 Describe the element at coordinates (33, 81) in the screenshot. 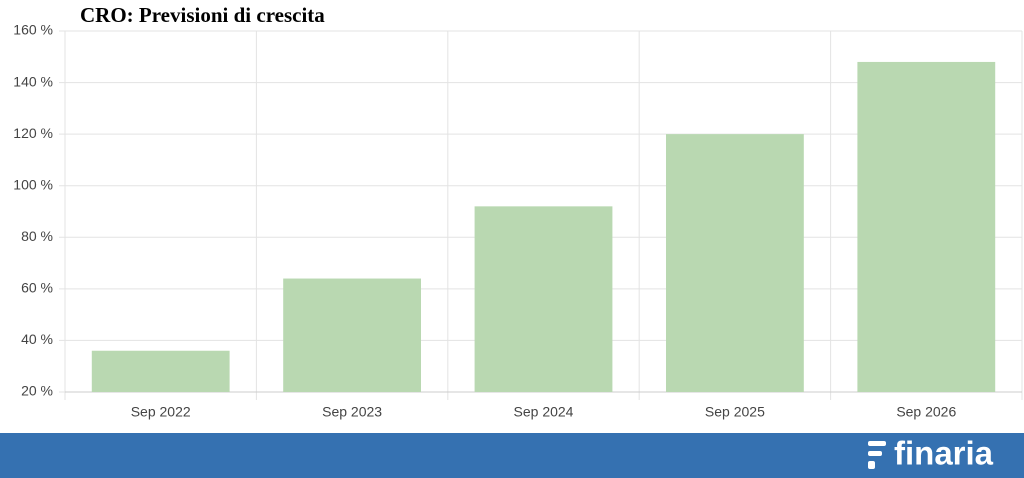

I see `y-tick-label: 140 %` at that location.